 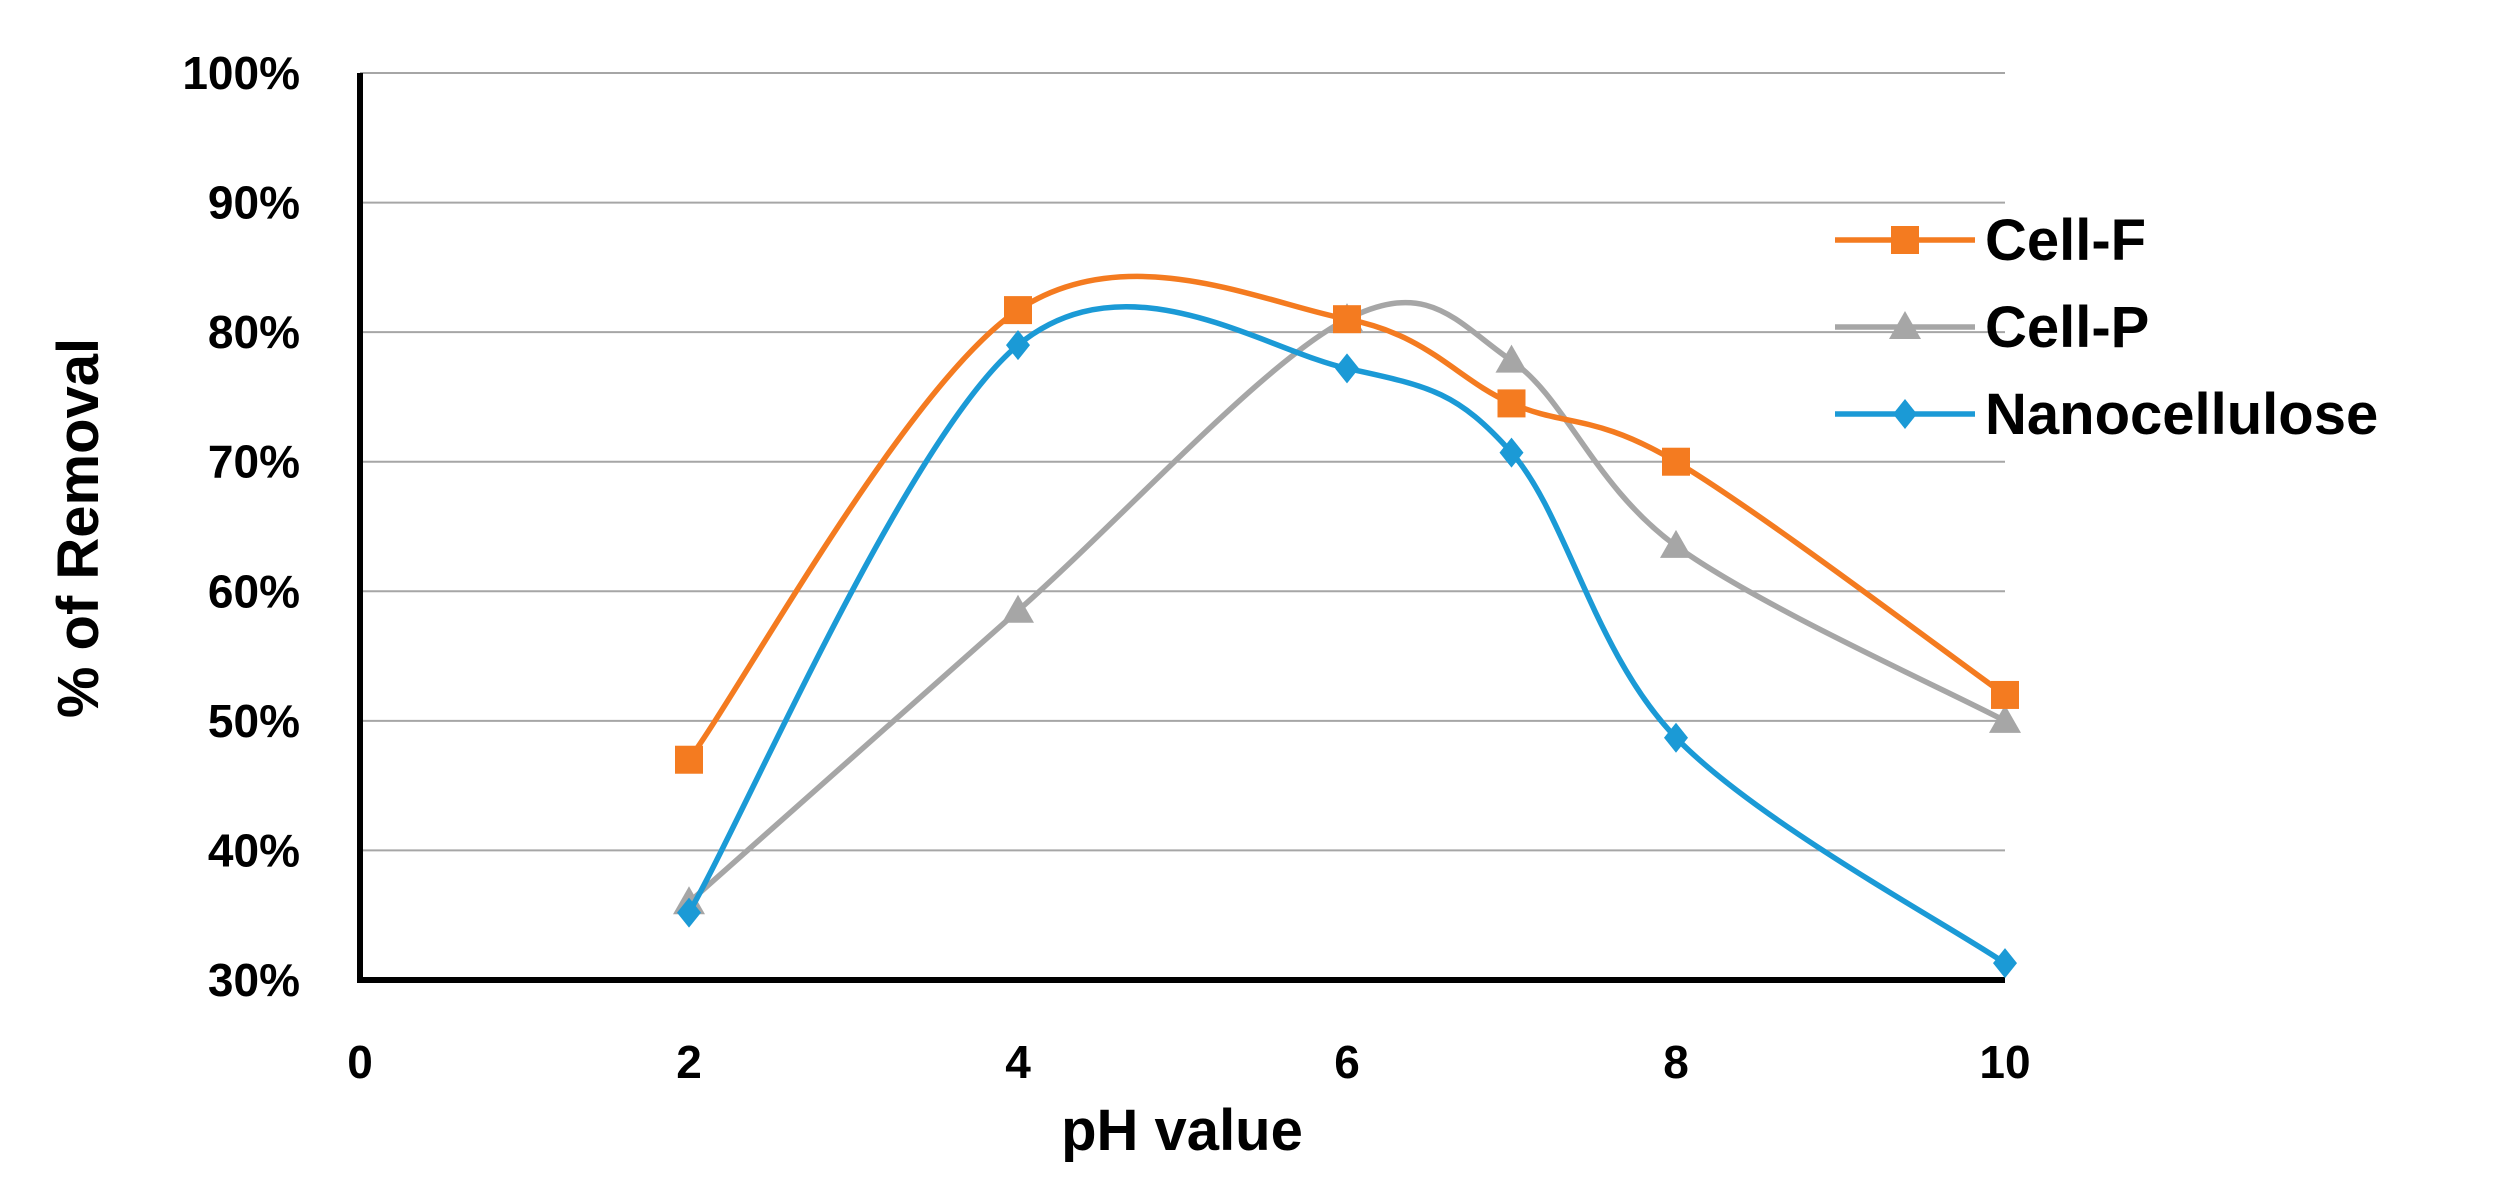 I want to click on legend-label-cell-f: Cell-F, so click(x=2065, y=240).